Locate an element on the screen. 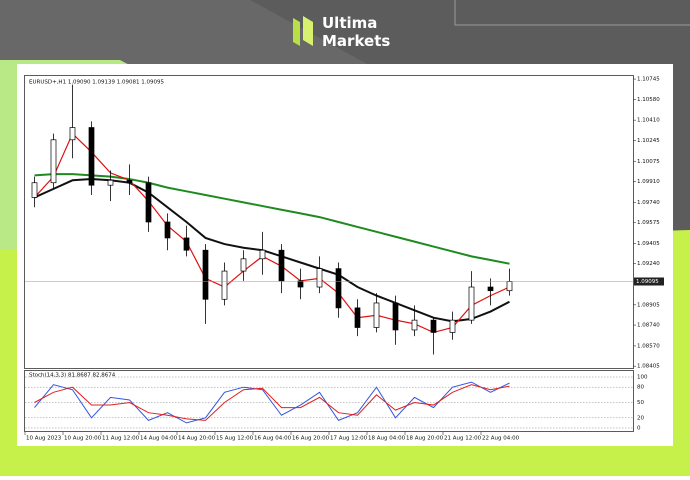  moving-average is located at coordinates (272, 219).